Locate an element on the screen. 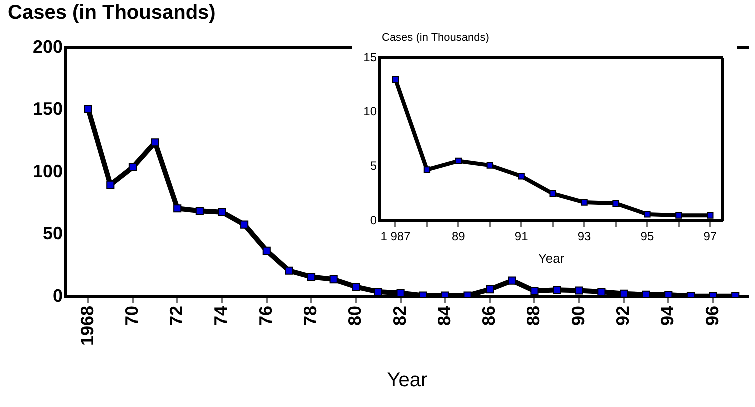 The height and width of the screenshot is (407, 755). y-tick-label: 5 is located at coordinates (374, 165).